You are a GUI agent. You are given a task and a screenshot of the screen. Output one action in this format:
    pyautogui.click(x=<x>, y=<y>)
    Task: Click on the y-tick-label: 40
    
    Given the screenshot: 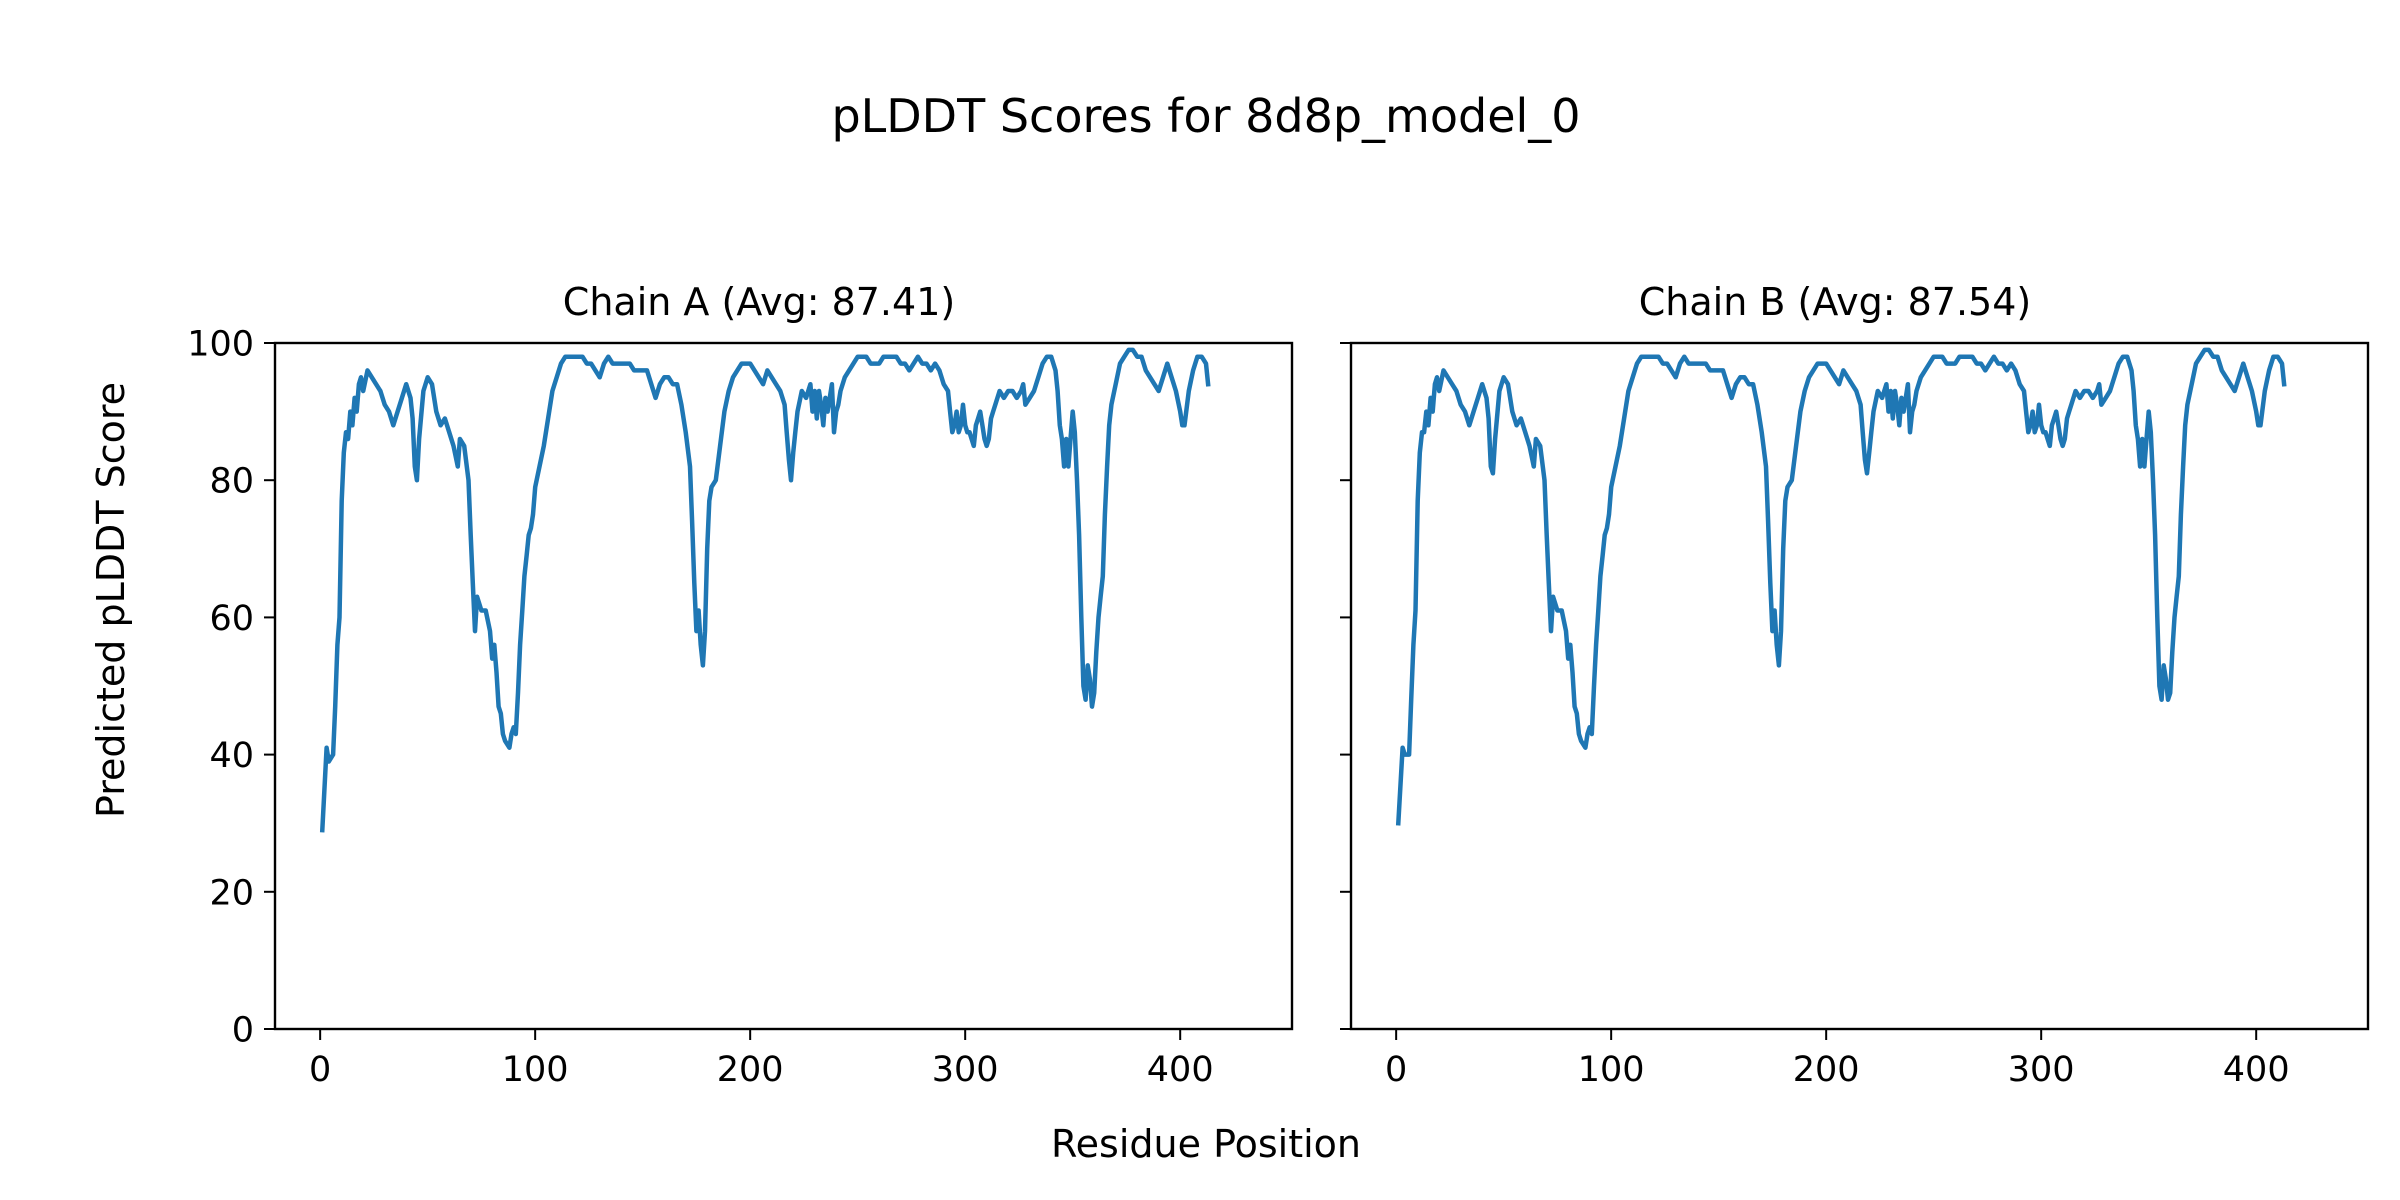 What is the action you would take?
    pyautogui.click(x=231, y=756)
    